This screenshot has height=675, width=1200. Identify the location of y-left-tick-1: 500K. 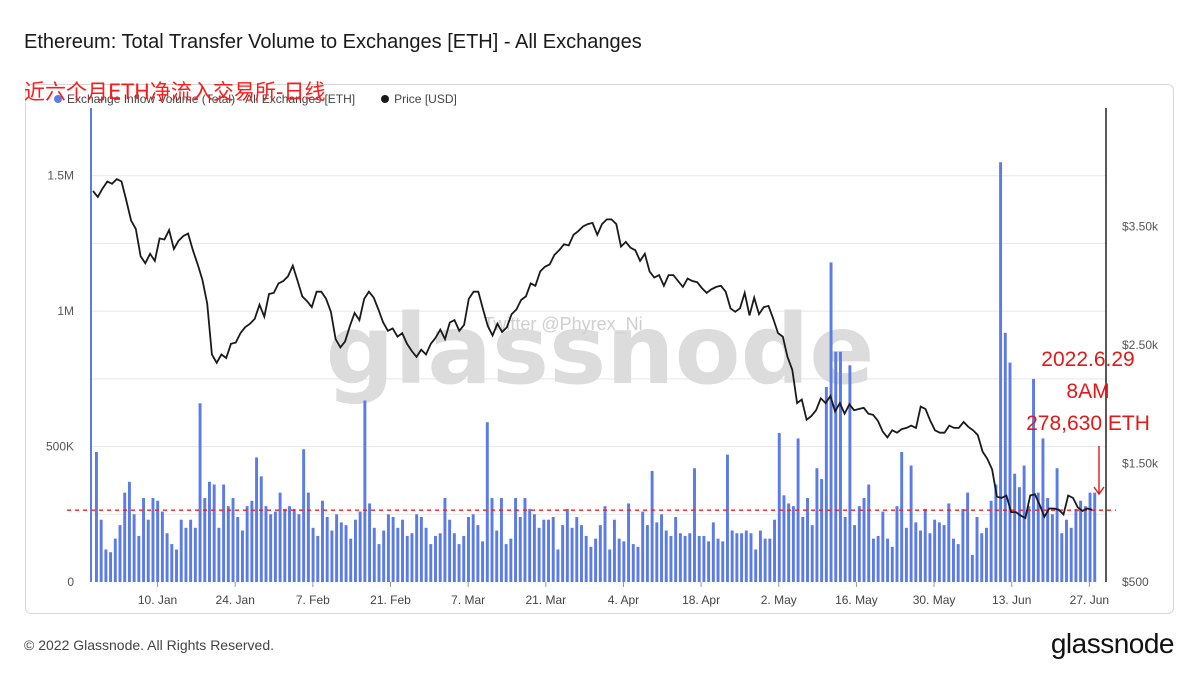
(60, 447).